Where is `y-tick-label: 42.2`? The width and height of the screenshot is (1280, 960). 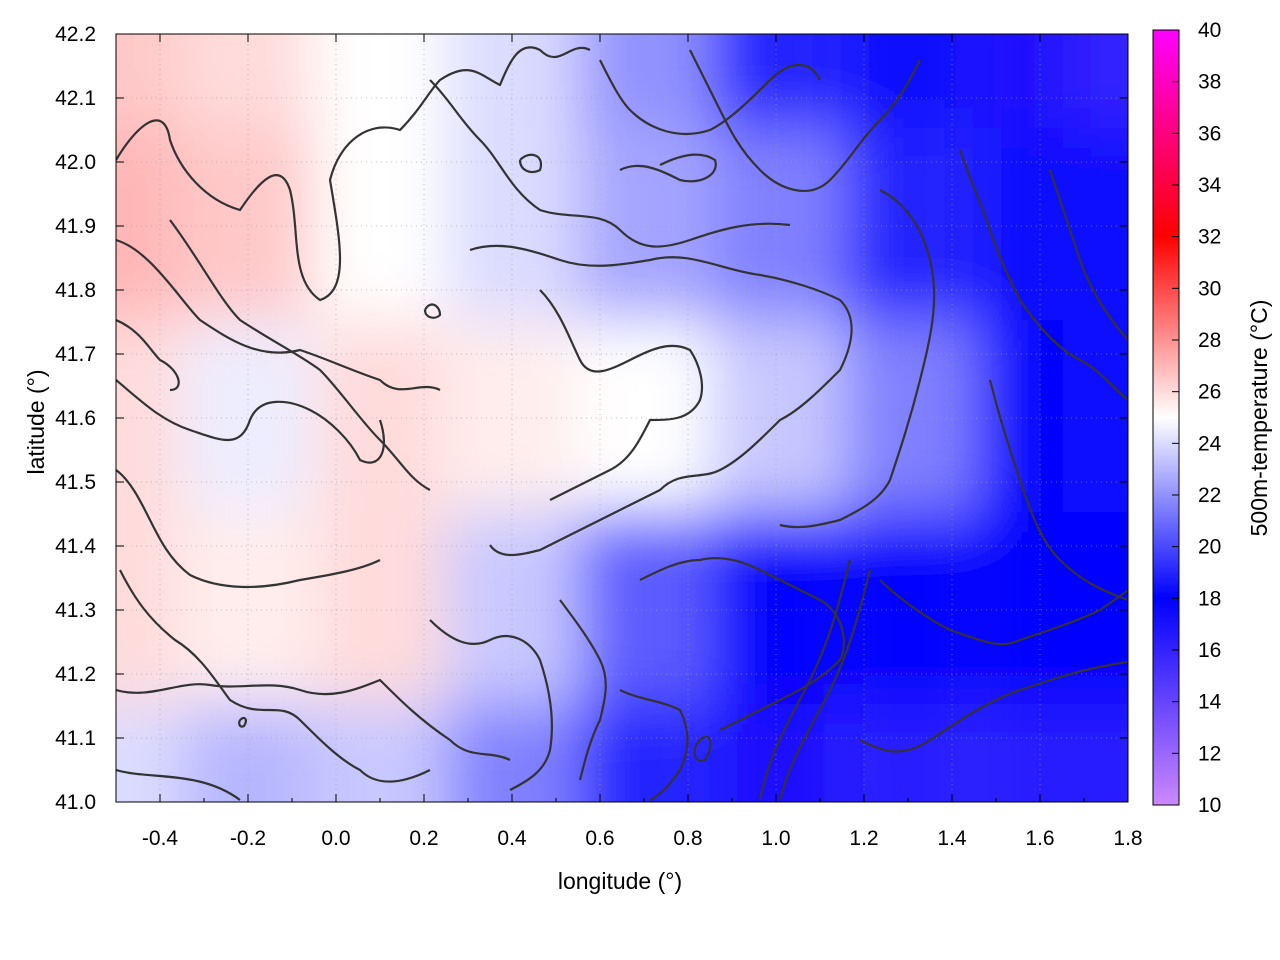
y-tick-label: 42.2 is located at coordinates (75, 34).